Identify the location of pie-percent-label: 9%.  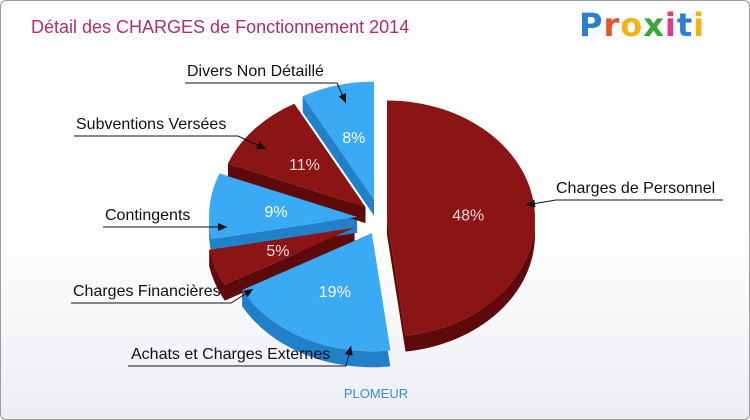
(275, 212).